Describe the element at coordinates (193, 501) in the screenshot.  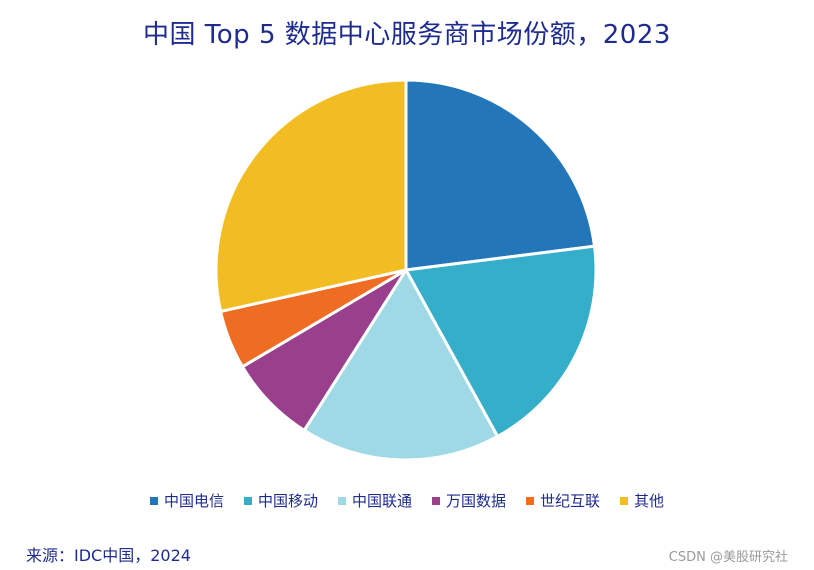
I see `legend-label: 中国电信` at that location.